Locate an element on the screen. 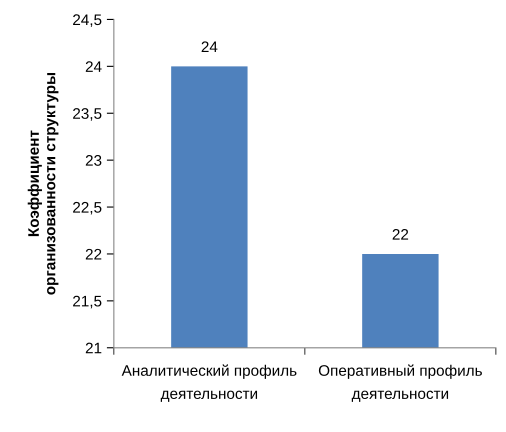 The height and width of the screenshot is (432, 506). x-tick-label: Оперативный профиль деятельности is located at coordinates (400, 383).